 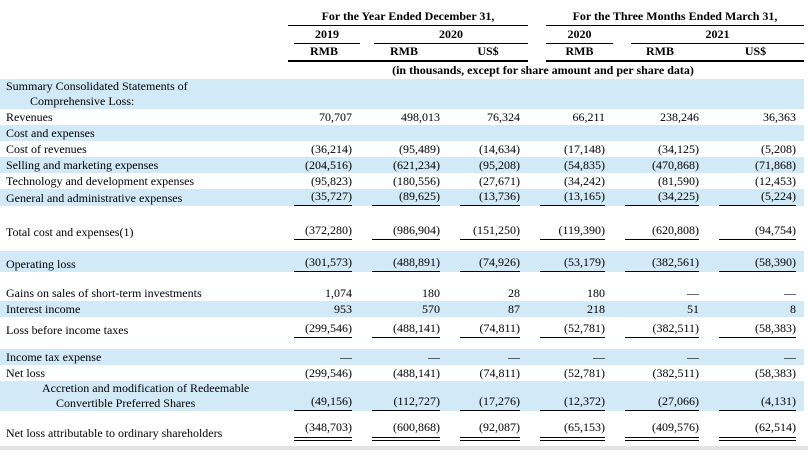 What do you see at coordinates (570, 197) in the screenshot?
I see `cell-value: (13,165)` at bounding box center [570, 197].